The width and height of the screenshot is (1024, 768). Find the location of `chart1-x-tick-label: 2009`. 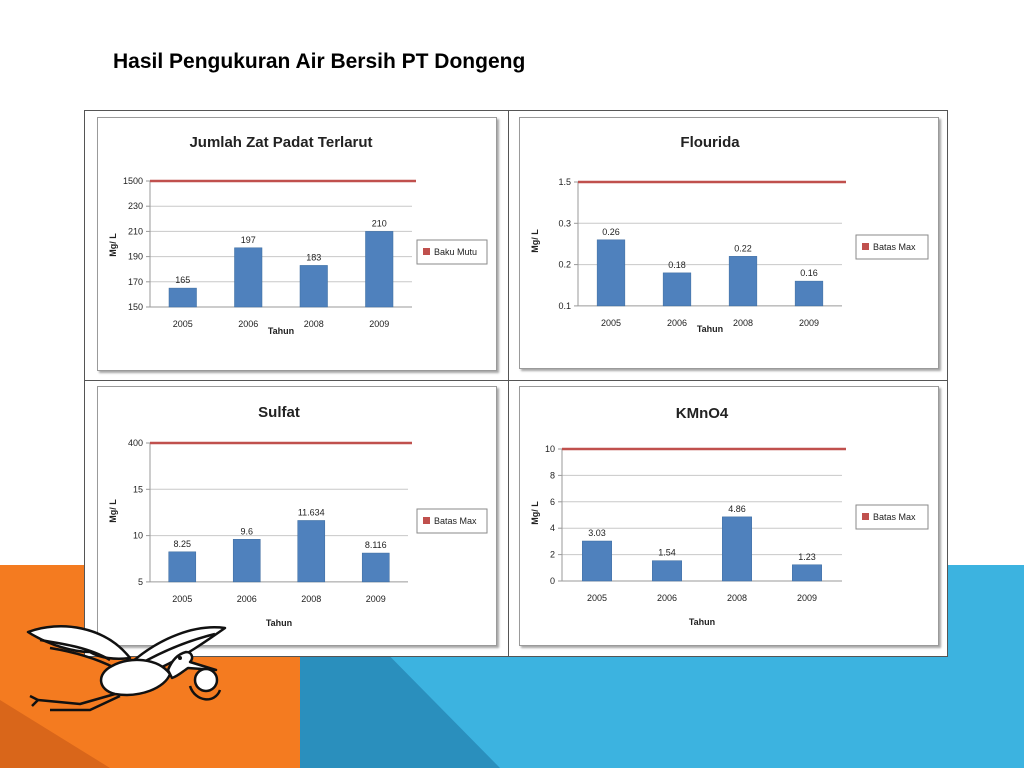

chart1-x-tick-label: 2009 is located at coordinates (809, 323).